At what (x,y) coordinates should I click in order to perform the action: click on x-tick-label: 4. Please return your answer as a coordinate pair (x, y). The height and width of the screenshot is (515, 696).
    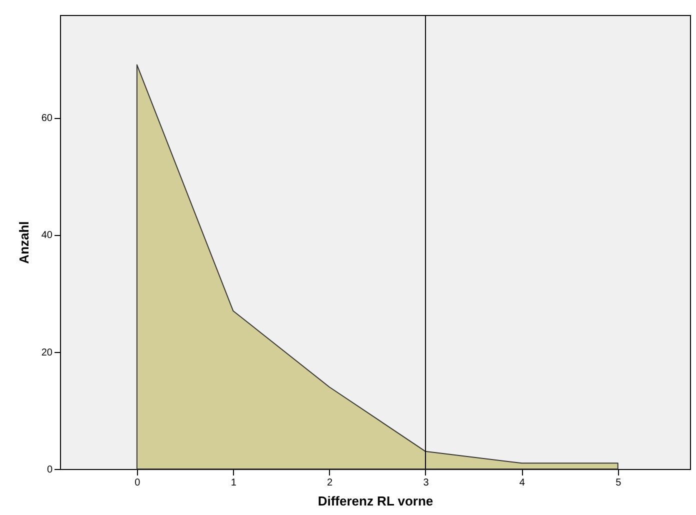
    Looking at the image, I should click on (522, 483).